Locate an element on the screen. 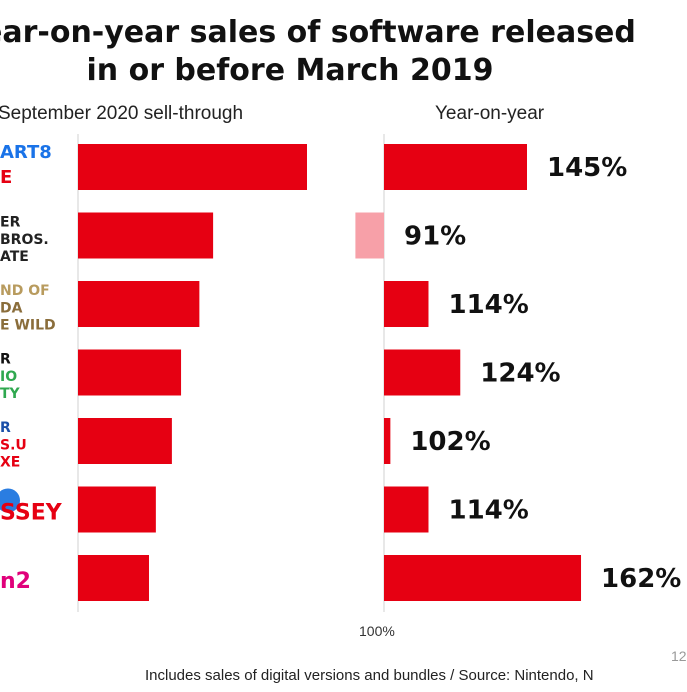 This screenshot has height=692, width=687. mario-bros-u-deluxe-logo-icon: RS.U XE is located at coordinates (13, 445).